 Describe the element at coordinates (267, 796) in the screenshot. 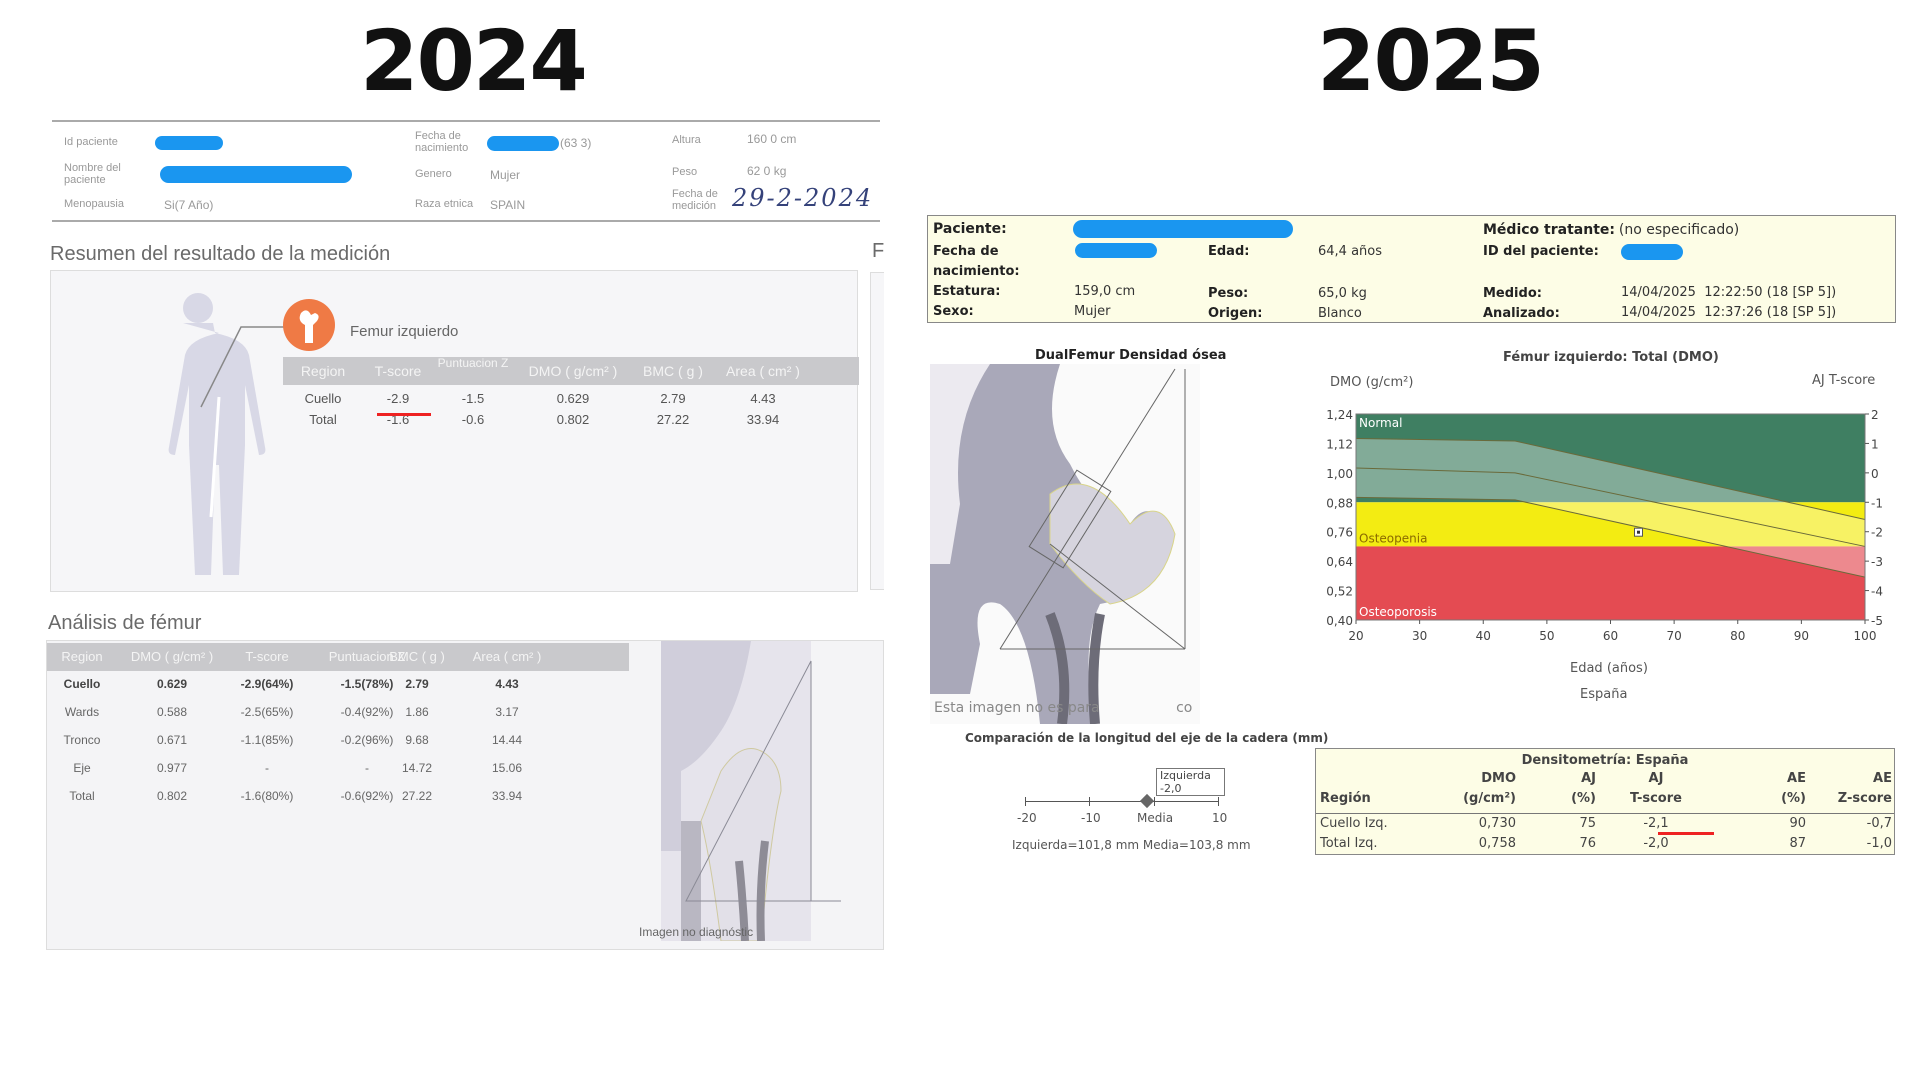

I see `analysis-cell: -1.6(80%)` at that location.